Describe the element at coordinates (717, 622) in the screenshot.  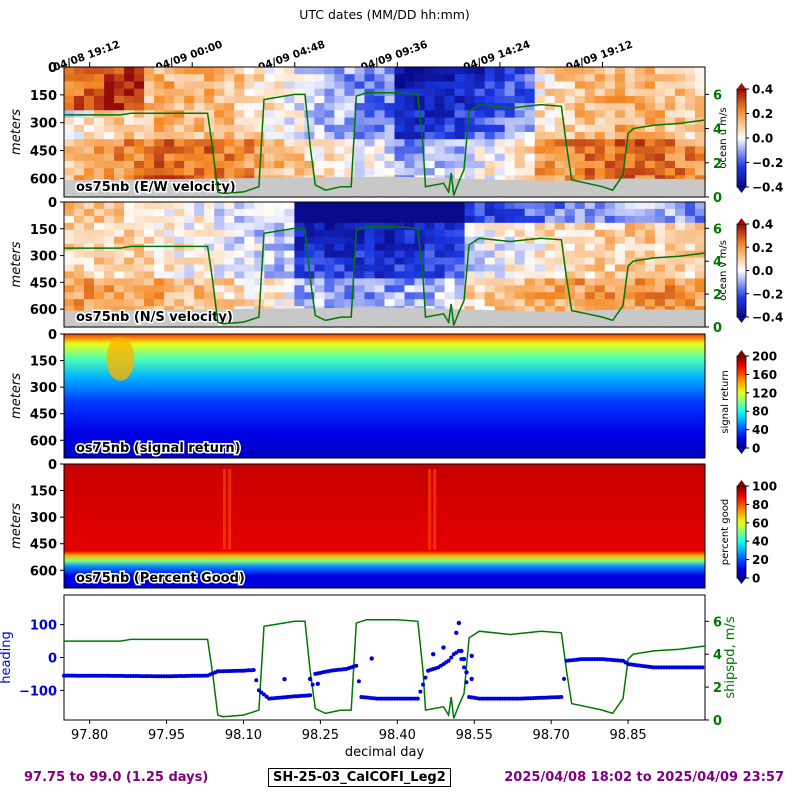
I see `shipspd-tick-label: 6` at that location.